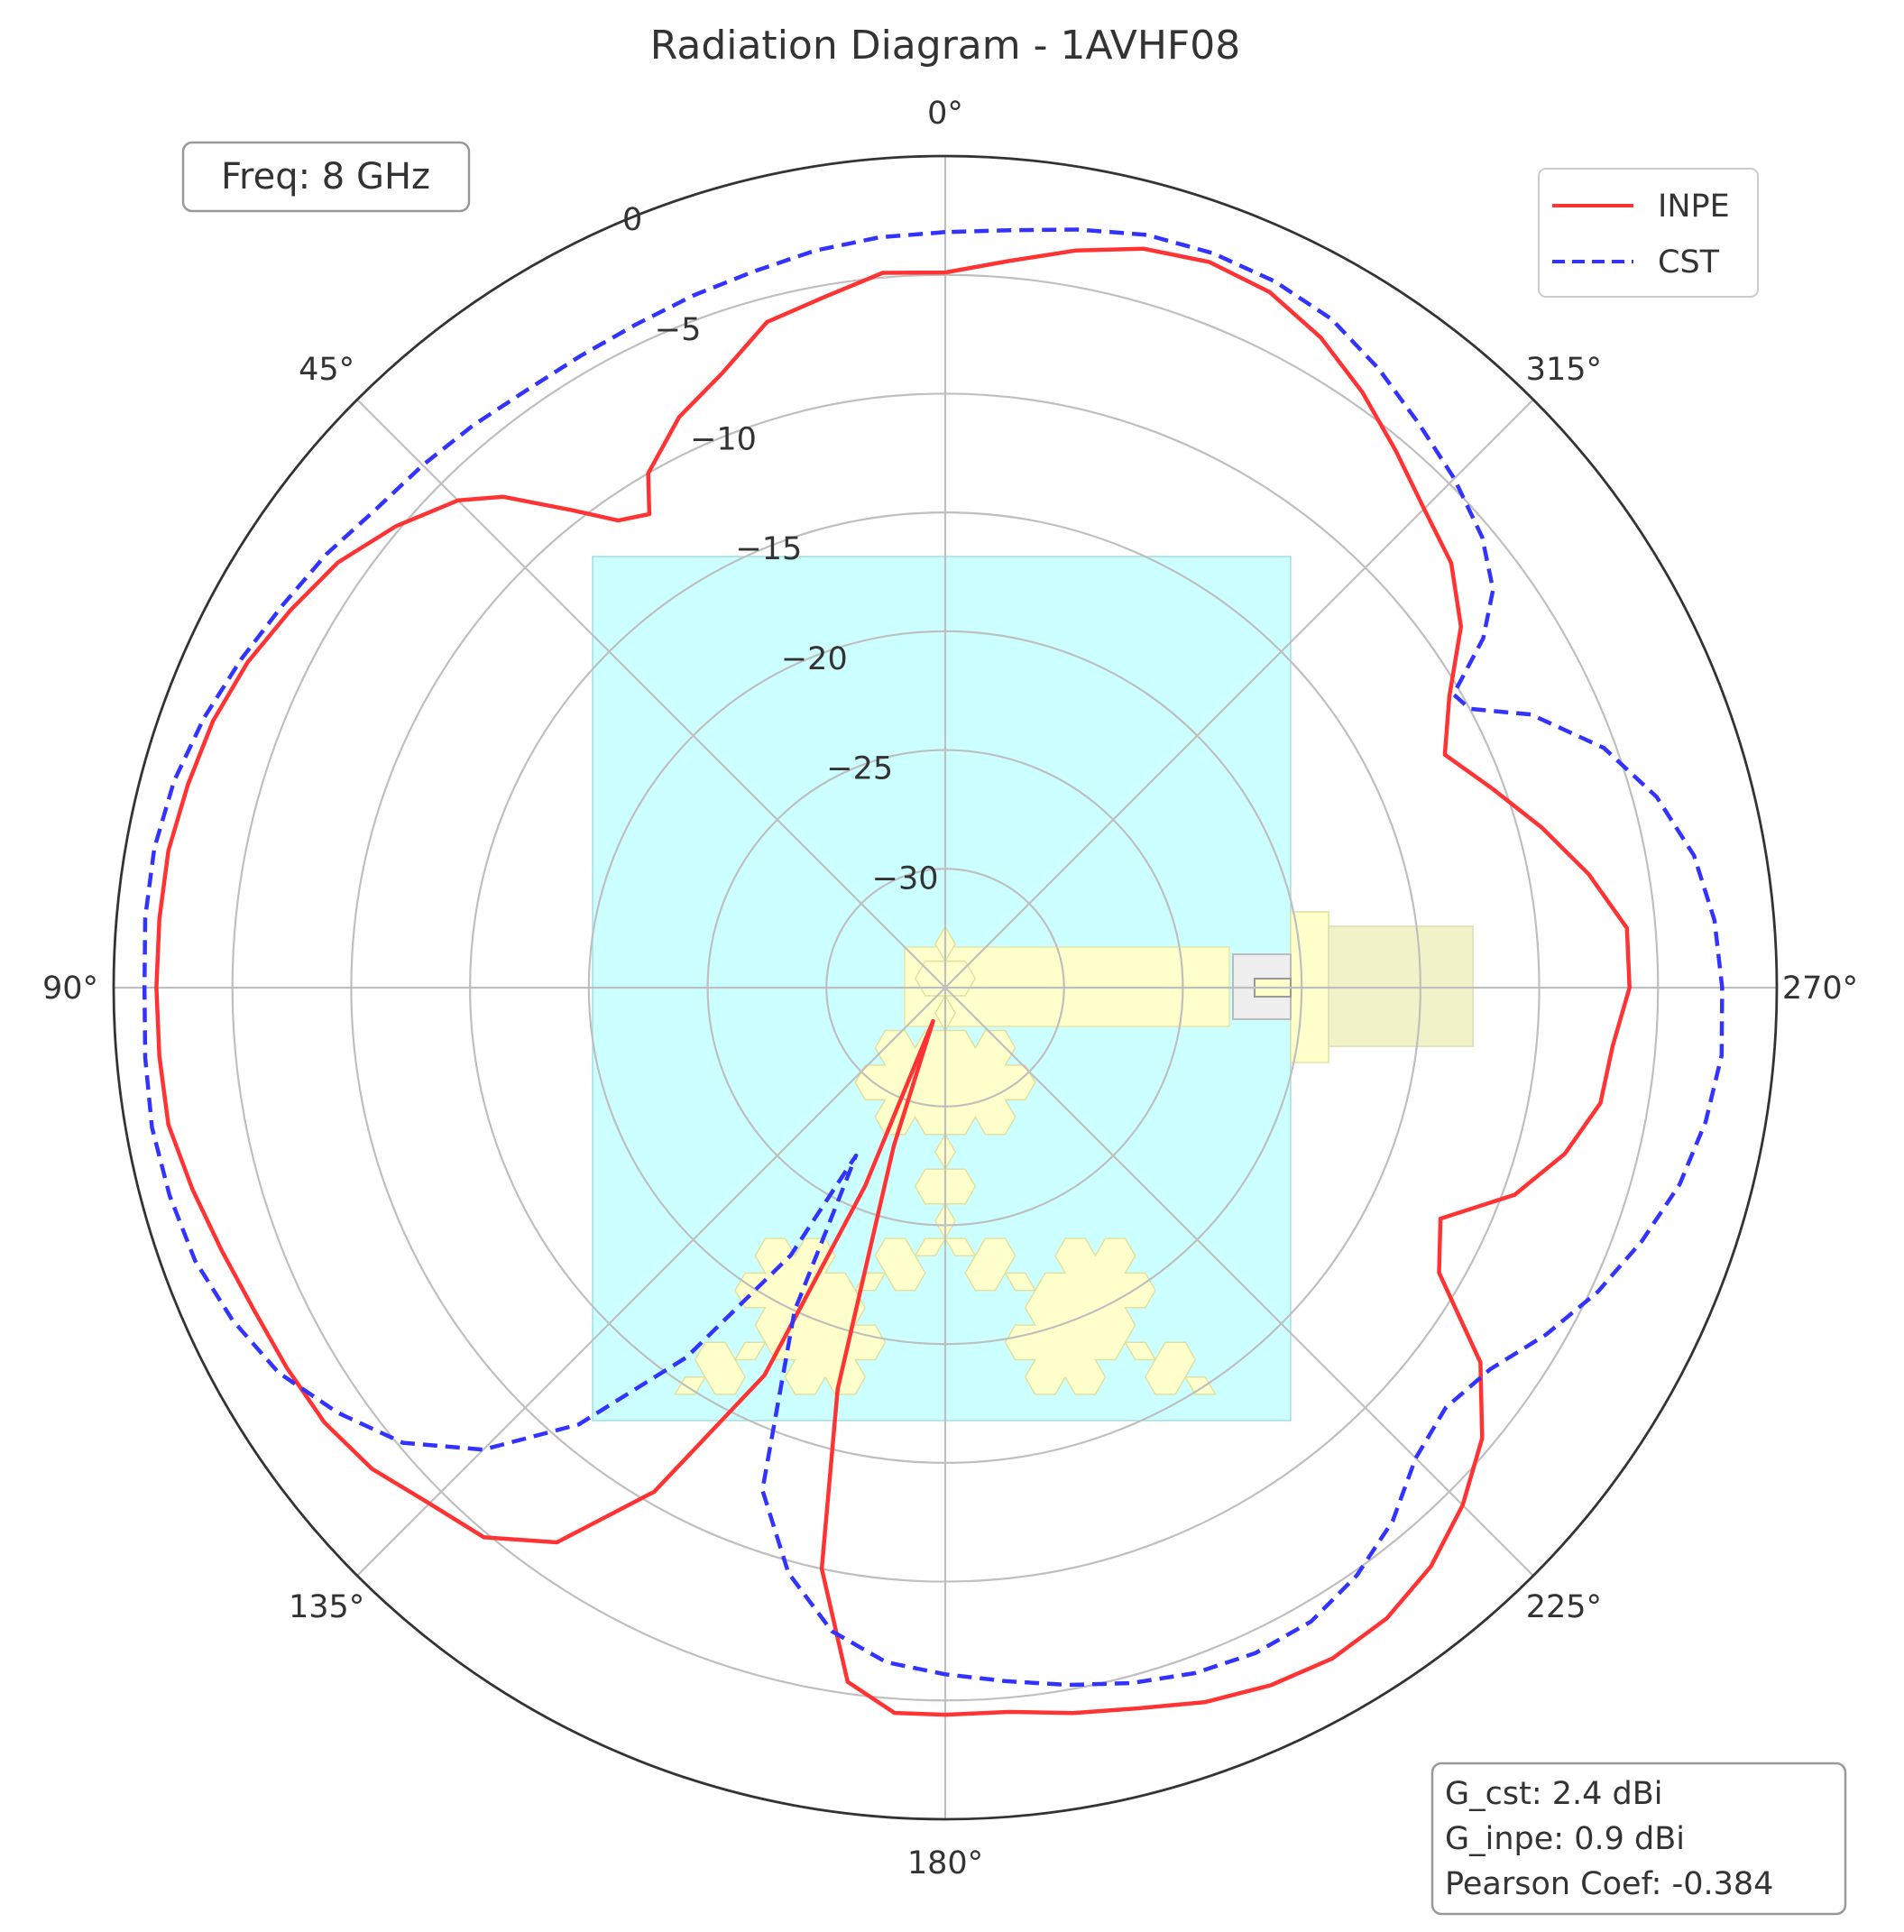 Image resolution: width=1904 pixels, height=1932 pixels. I want to click on legend-label-inpe: INPE, so click(1694, 207).